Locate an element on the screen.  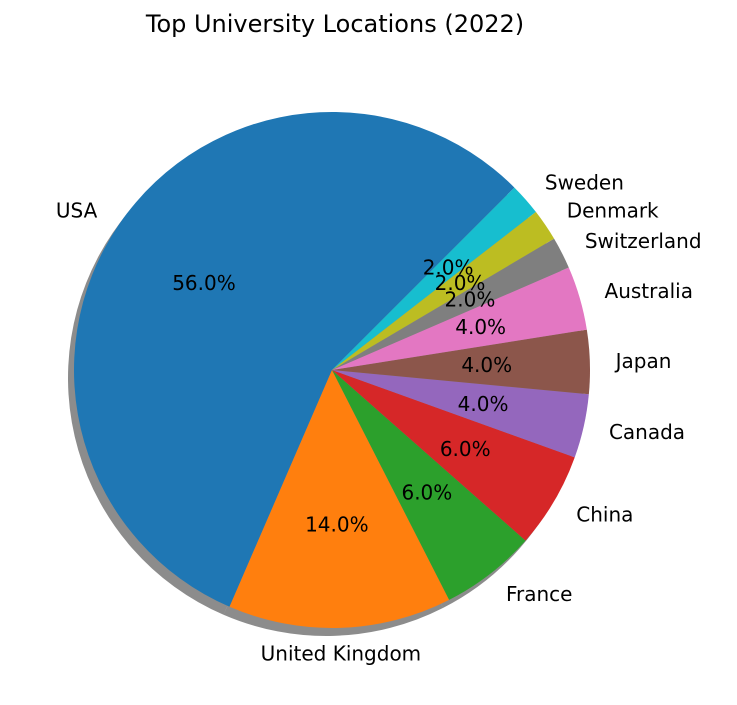
pct-japan: 4.0% is located at coordinates (486, 365).